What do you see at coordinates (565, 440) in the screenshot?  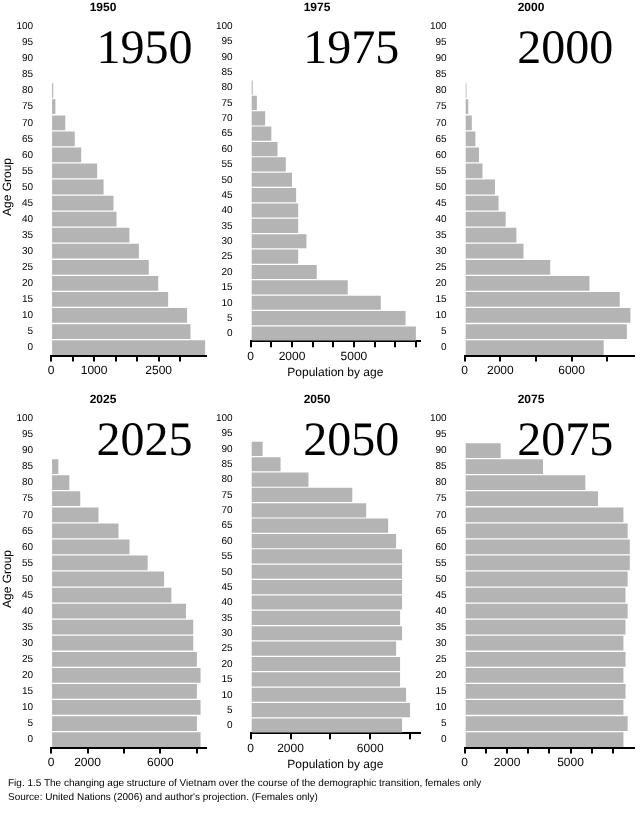 I see `chart-title: 2075` at bounding box center [565, 440].